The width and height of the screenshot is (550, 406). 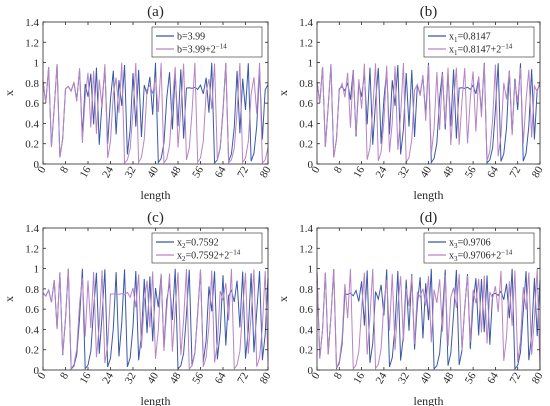 What do you see at coordinates (429, 12) in the screenshot?
I see `panel-title: (b)` at bounding box center [429, 12].